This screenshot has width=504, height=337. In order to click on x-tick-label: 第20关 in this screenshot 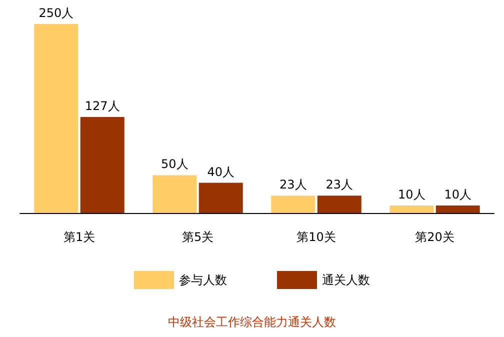, I will do `click(434, 237)`.